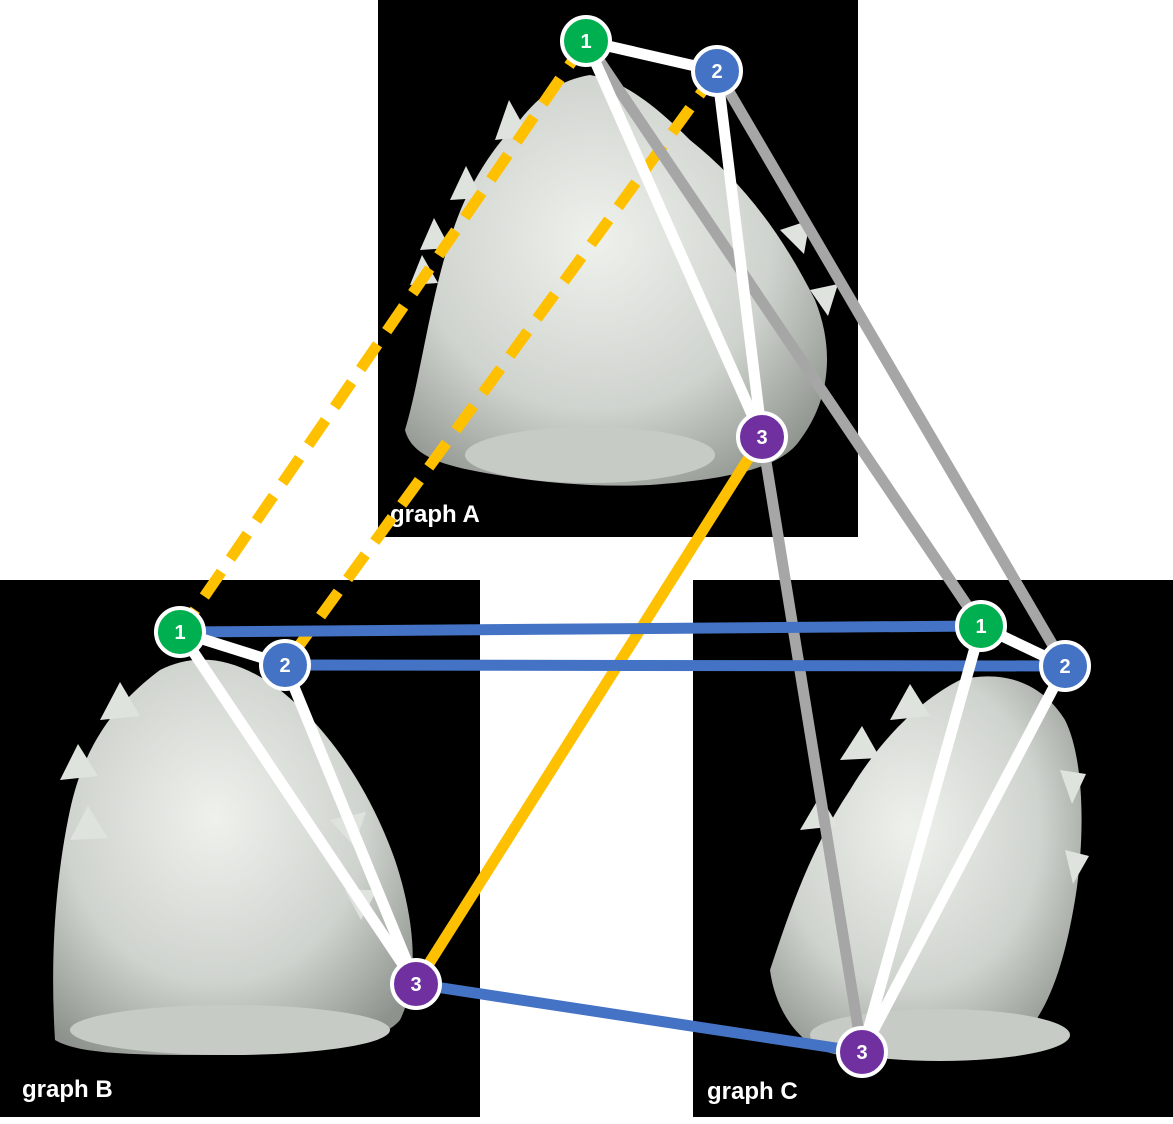 This screenshot has height=1124, width=1173. What do you see at coordinates (752, 1091) in the screenshot?
I see `graph-c-label: graph C` at bounding box center [752, 1091].